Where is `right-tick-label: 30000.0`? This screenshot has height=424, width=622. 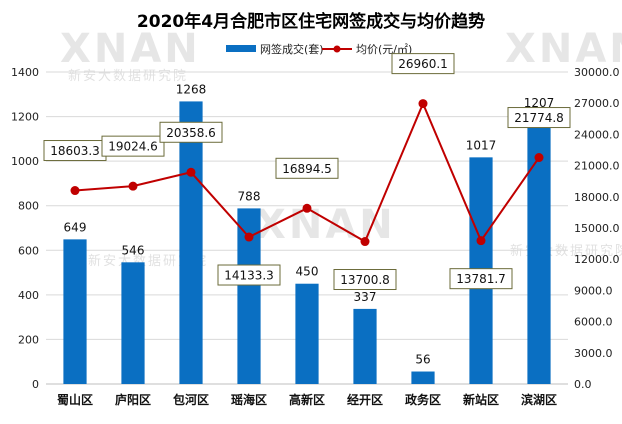 right-tick-label: 30000.0 is located at coordinates (597, 72).